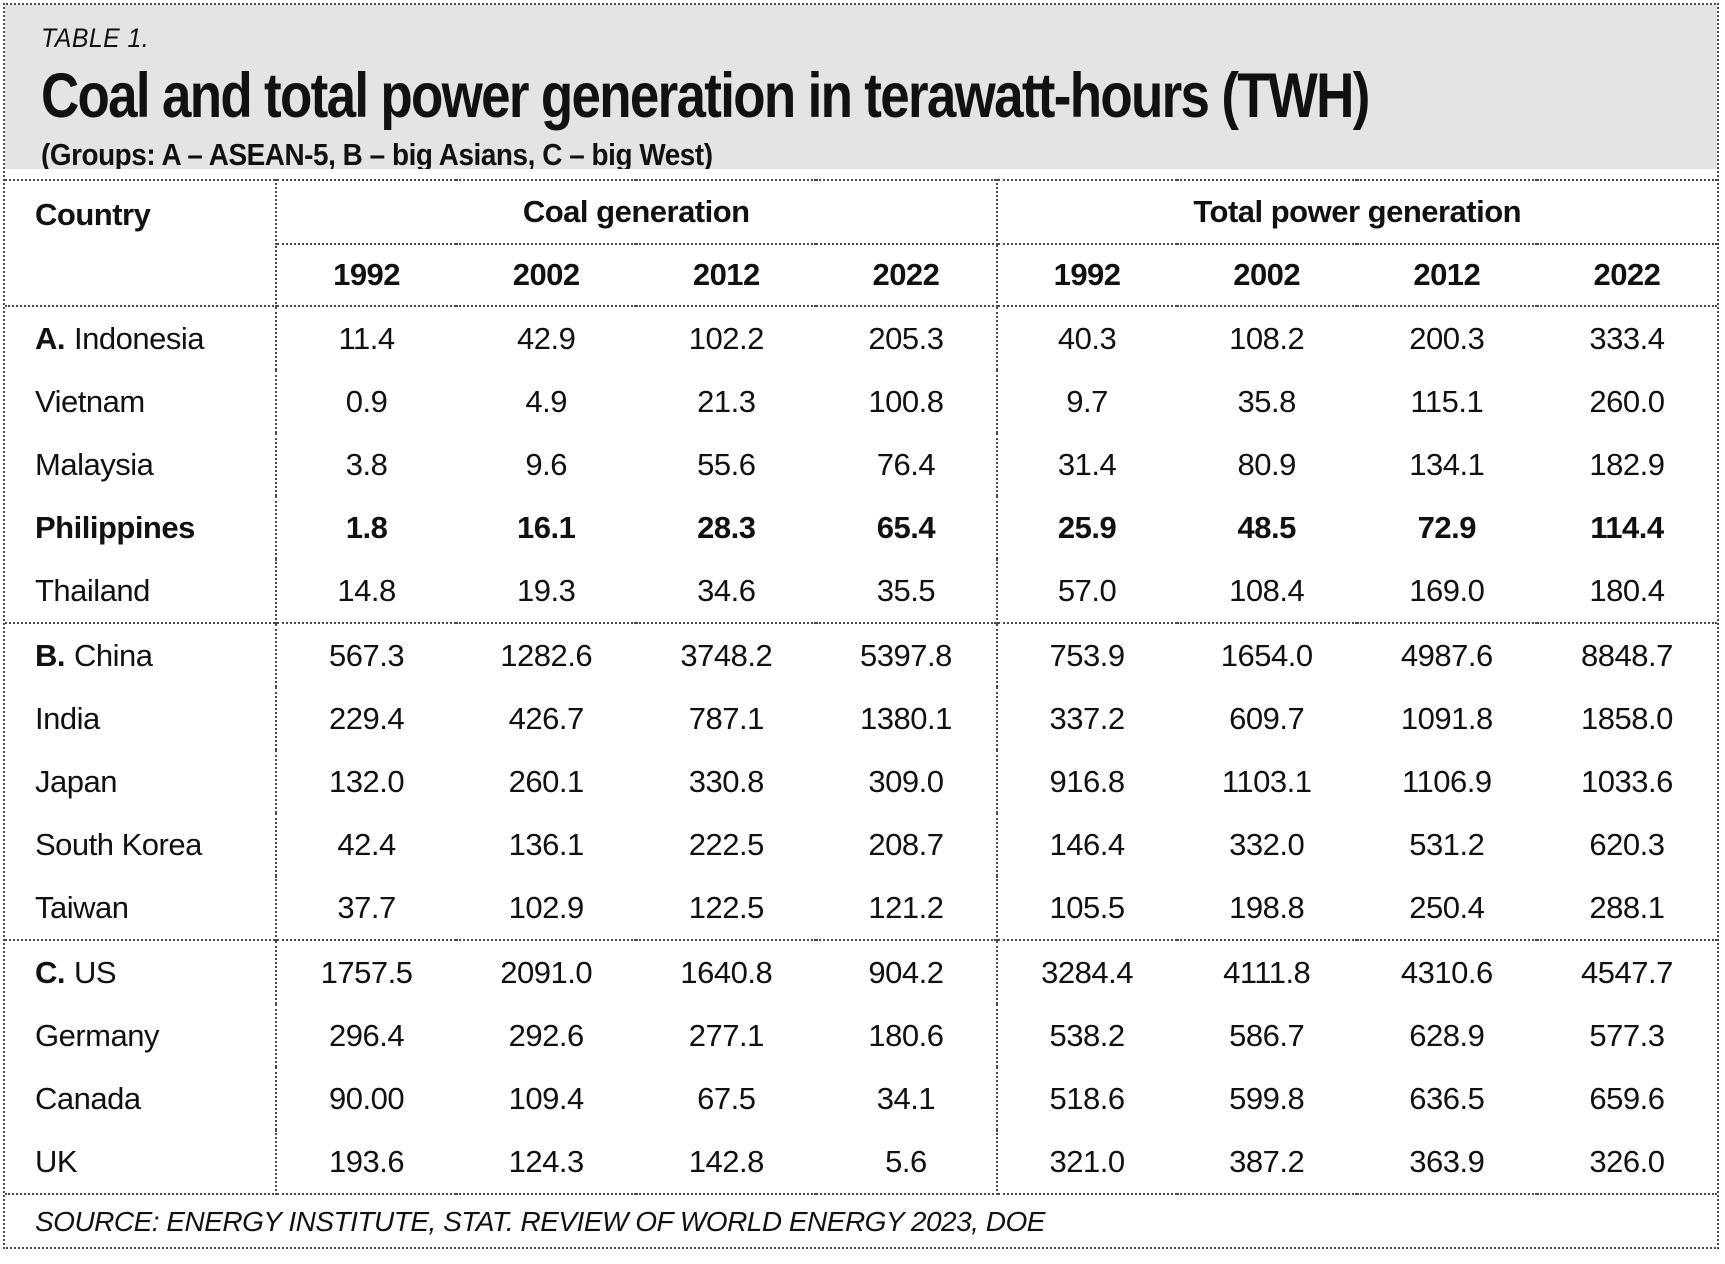  What do you see at coordinates (546, 971) in the screenshot?
I see `coal-value-2002: 2091.0` at bounding box center [546, 971].